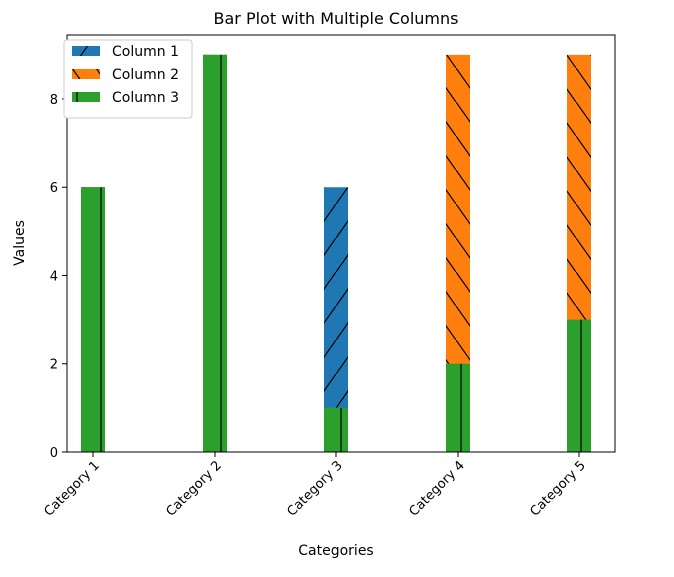 The image size is (674, 577). What do you see at coordinates (145, 98) in the screenshot?
I see `legend-label: Column 3` at bounding box center [145, 98].